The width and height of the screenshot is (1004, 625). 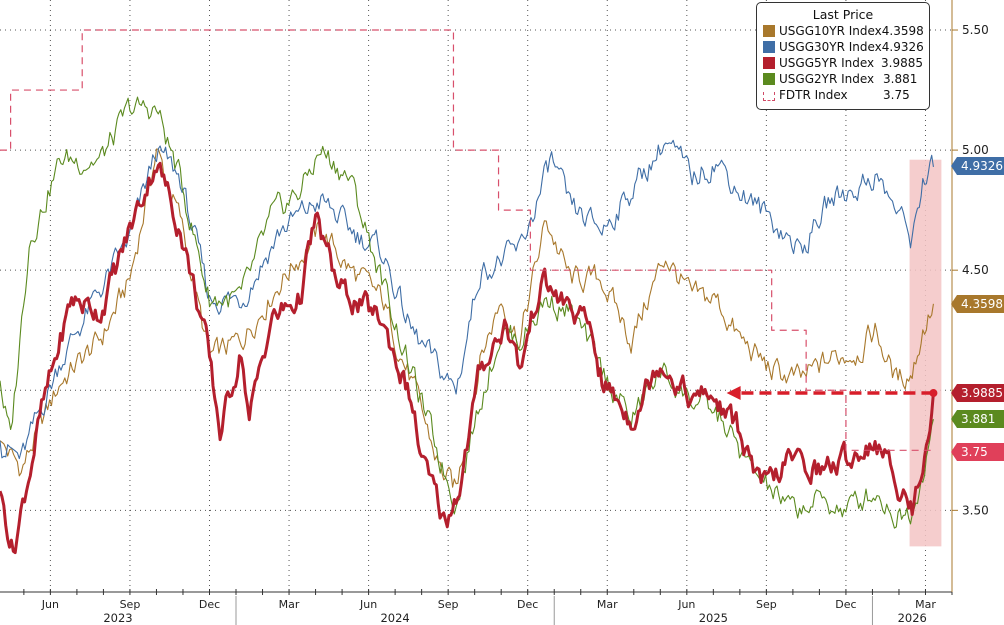 What do you see at coordinates (977, 303) in the screenshot?
I see `last-value-tag: 4.3598` at bounding box center [977, 303].